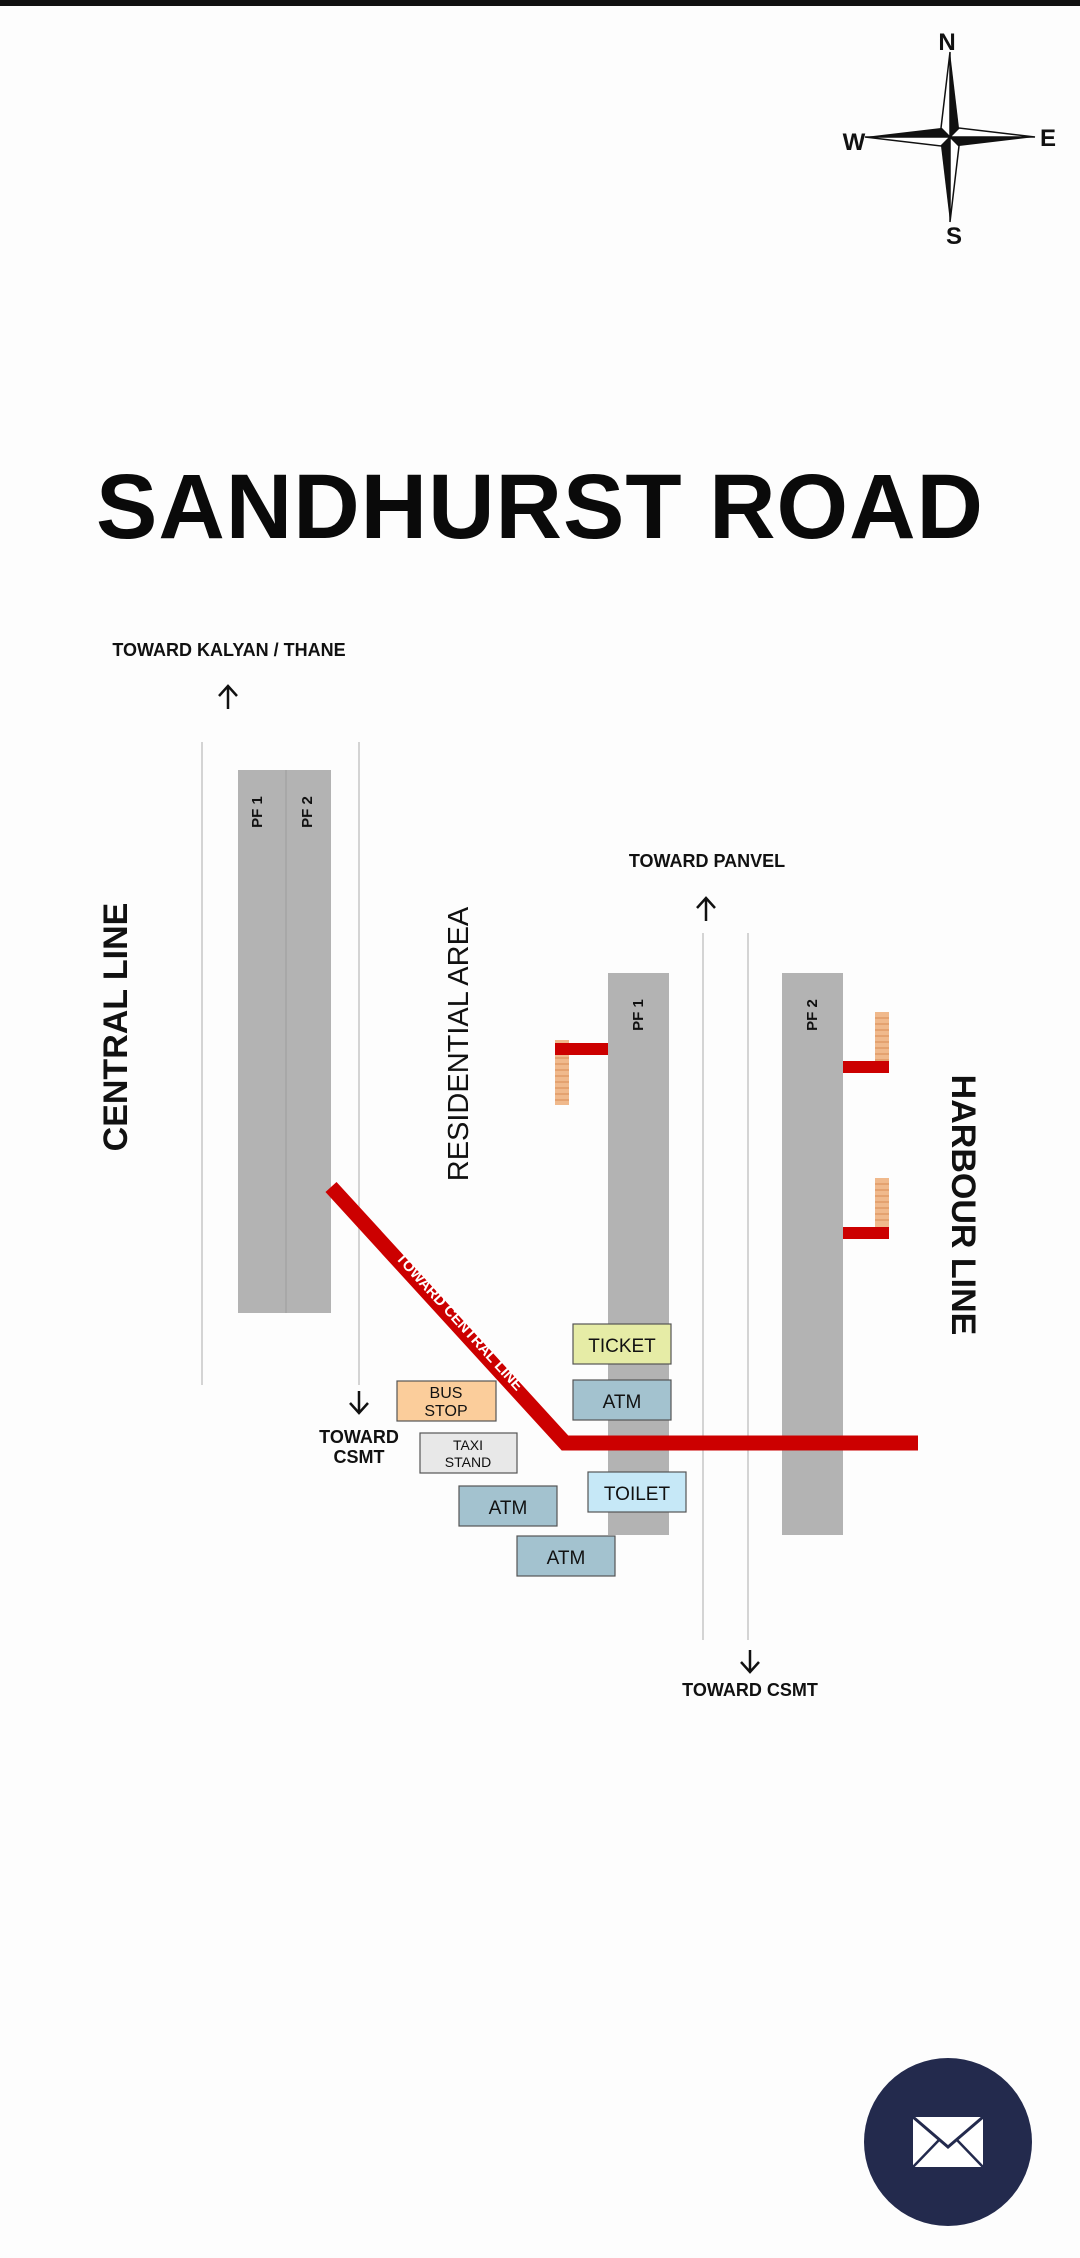 The image size is (1080, 2258). What do you see at coordinates (581, 1049) in the screenshot?
I see `footbridge-west` at bounding box center [581, 1049].